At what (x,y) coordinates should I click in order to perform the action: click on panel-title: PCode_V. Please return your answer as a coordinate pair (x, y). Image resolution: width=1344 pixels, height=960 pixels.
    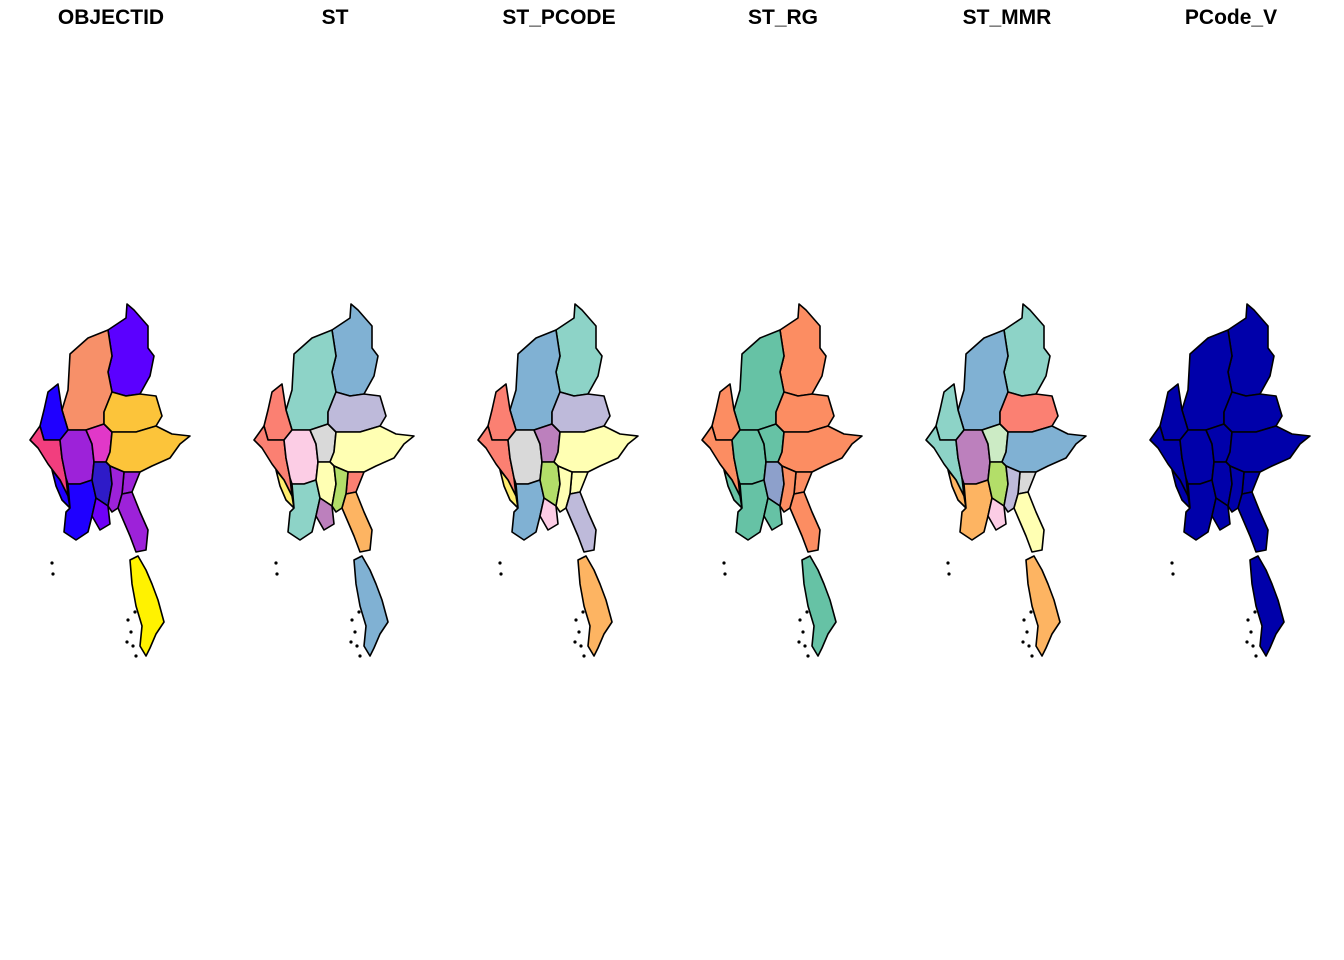
    Looking at the image, I should click on (1231, 17).